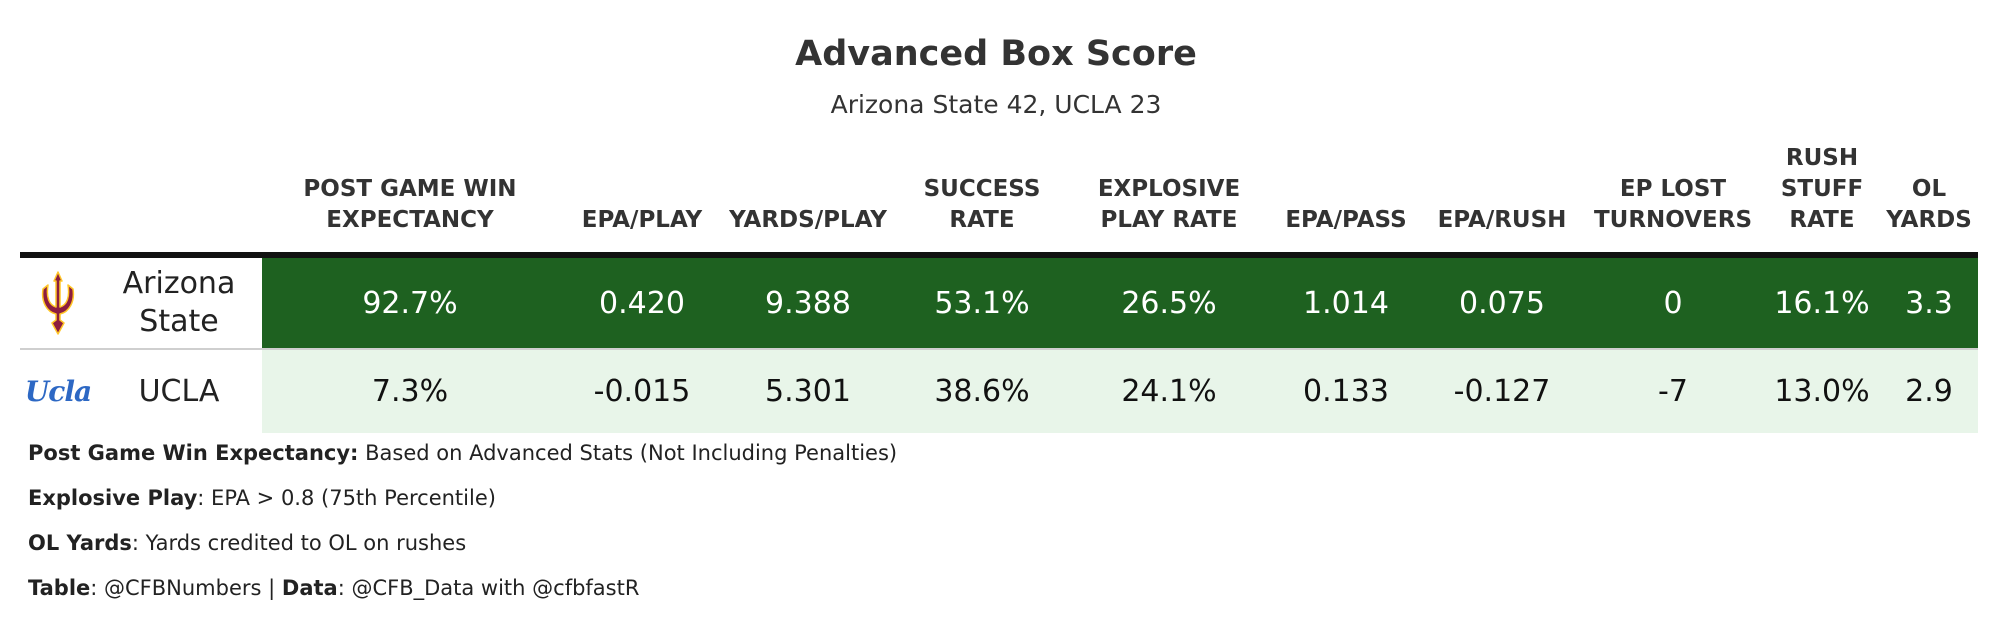 The image size is (1992, 637). I want to click on column-header: RUSH STUFF RATE, so click(1822, 189).